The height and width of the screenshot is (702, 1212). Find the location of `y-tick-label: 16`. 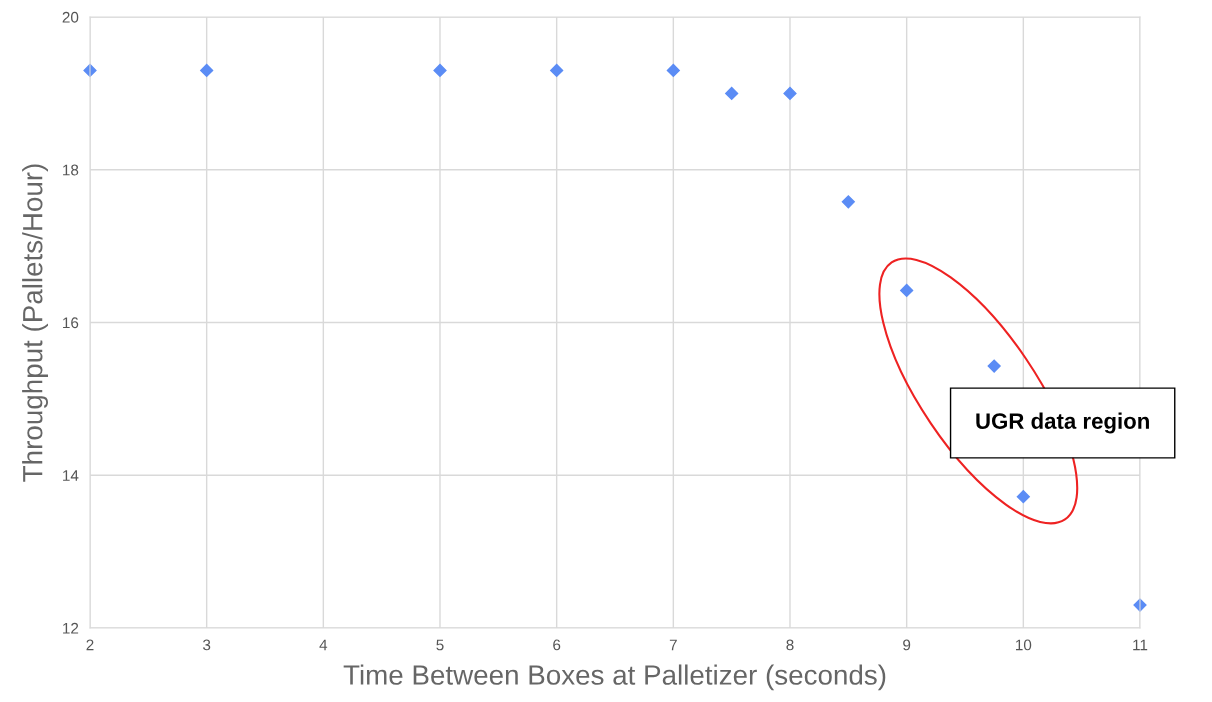

y-tick-label: 16 is located at coordinates (71, 323).